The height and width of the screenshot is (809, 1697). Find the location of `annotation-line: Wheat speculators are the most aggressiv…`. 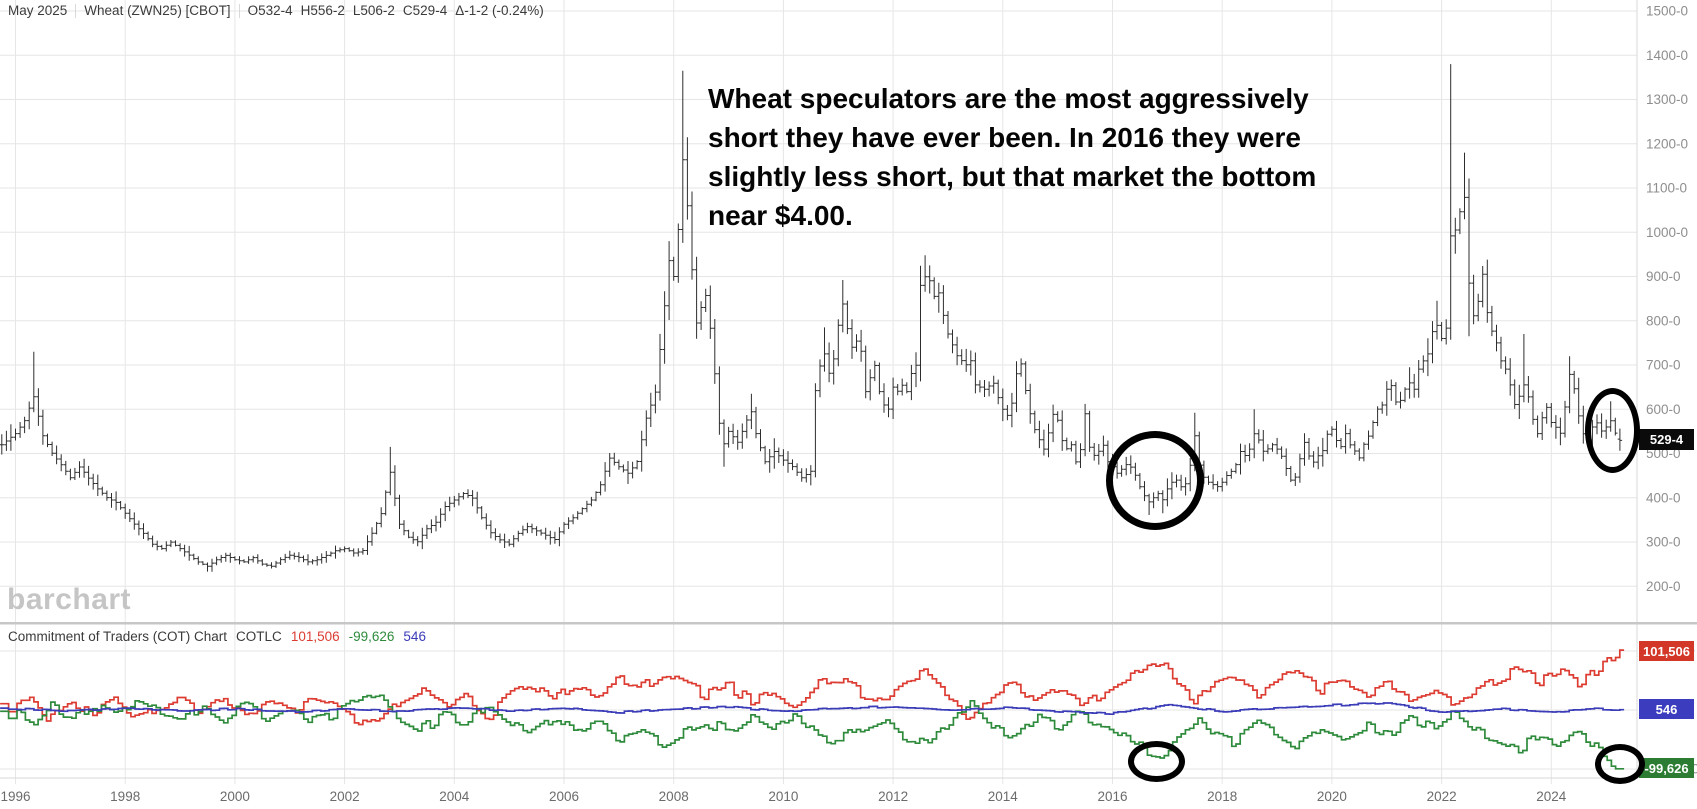

annotation-line: Wheat speculators are the most aggressiv… is located at coordinates (1008, 98).